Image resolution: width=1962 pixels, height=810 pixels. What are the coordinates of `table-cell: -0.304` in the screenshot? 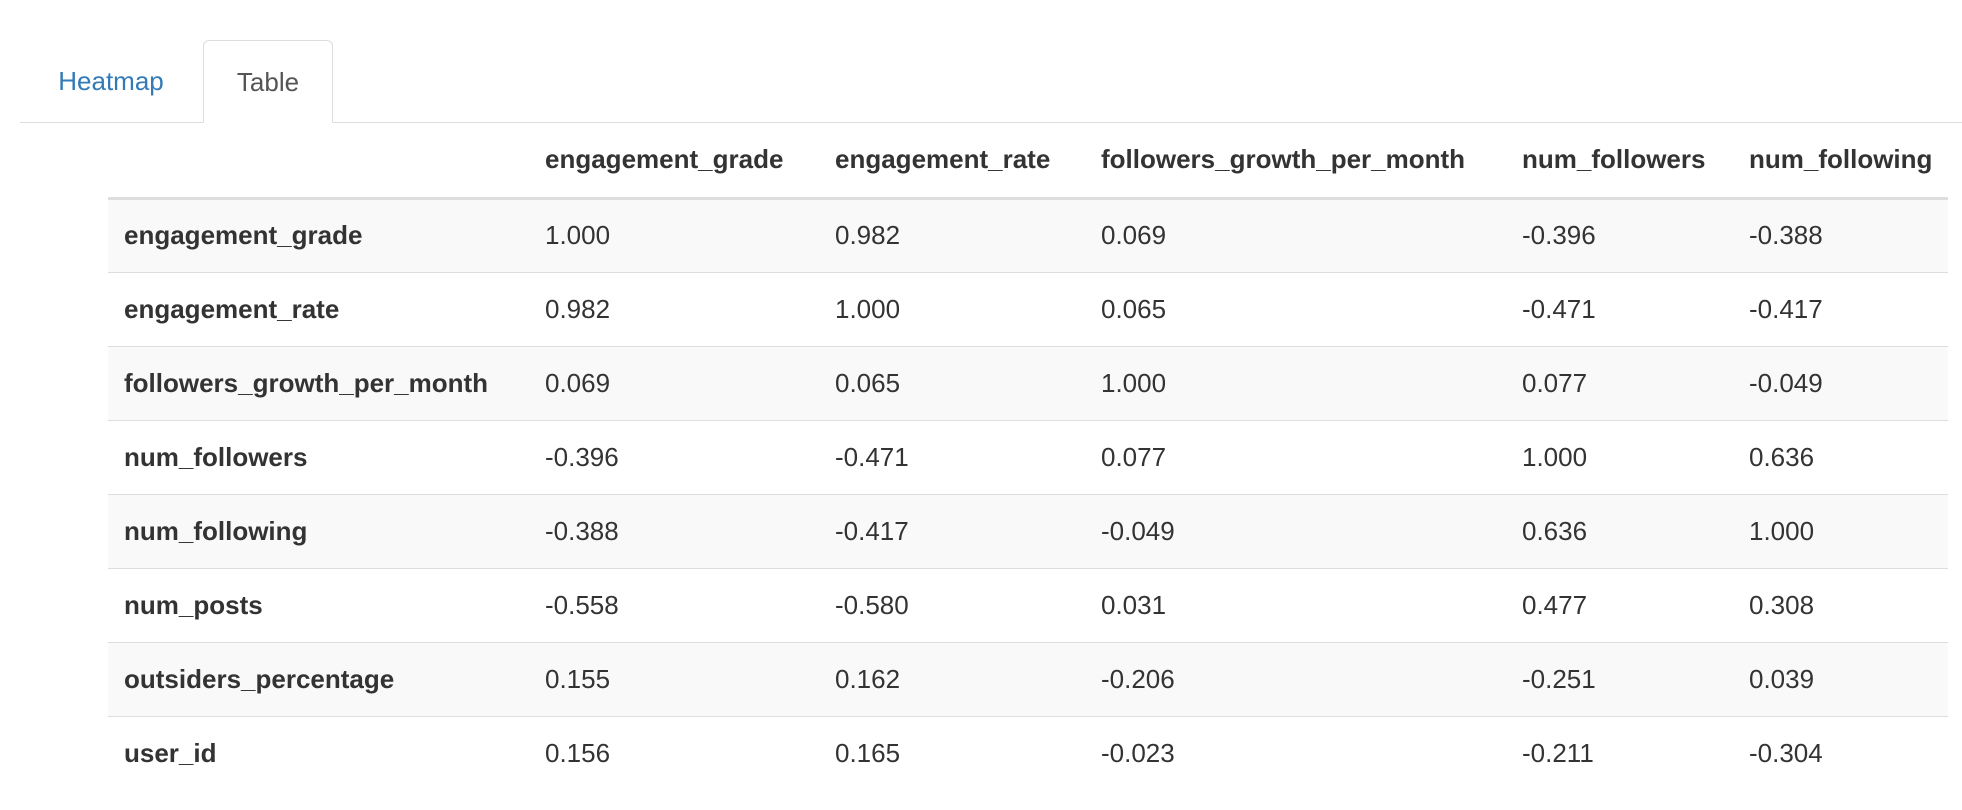 It's located at (1786, 752).